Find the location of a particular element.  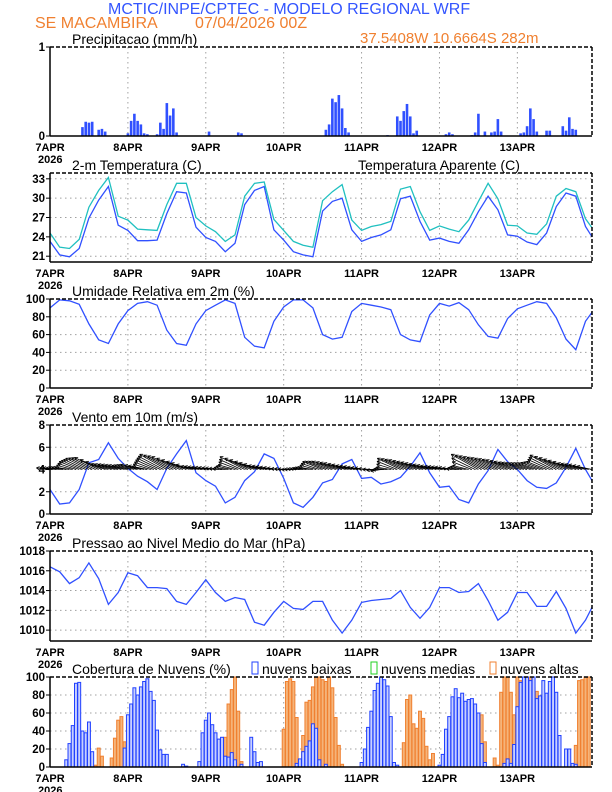

x-year-label: 2026 is located at coordinates (50, 788).